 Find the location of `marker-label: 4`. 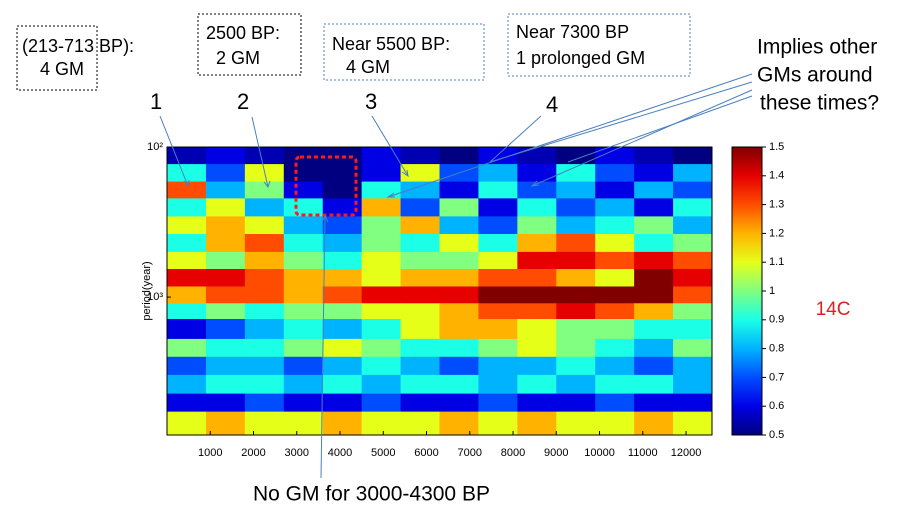

marker-label: 4 is located at coordinates (552, 104).